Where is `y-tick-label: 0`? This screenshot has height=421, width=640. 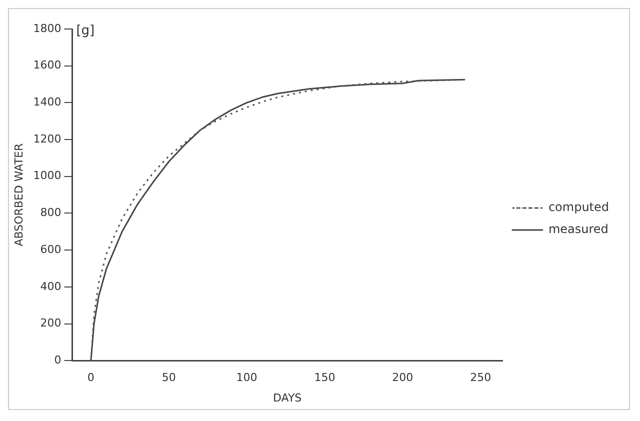 y-tick-label: 0 is located at coordinates (58, 359).